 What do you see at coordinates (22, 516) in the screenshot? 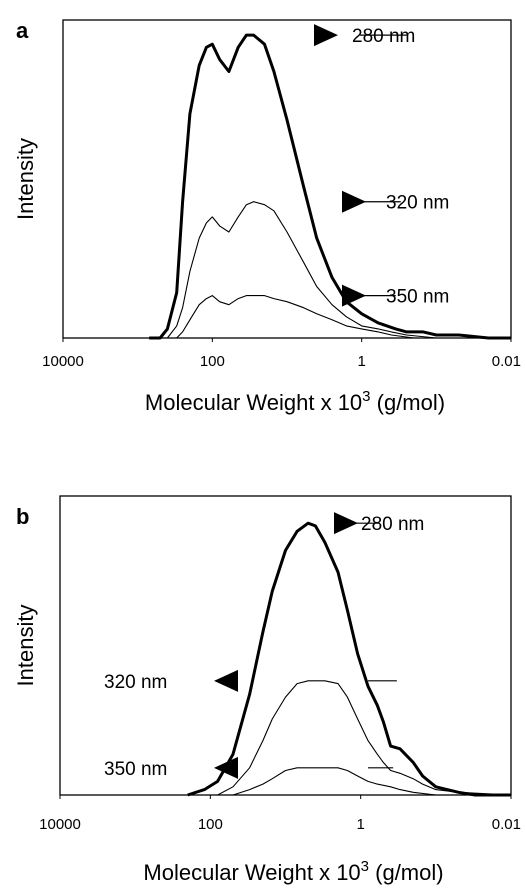
I see `panel-letter: b` at bounding box center [22, 516].